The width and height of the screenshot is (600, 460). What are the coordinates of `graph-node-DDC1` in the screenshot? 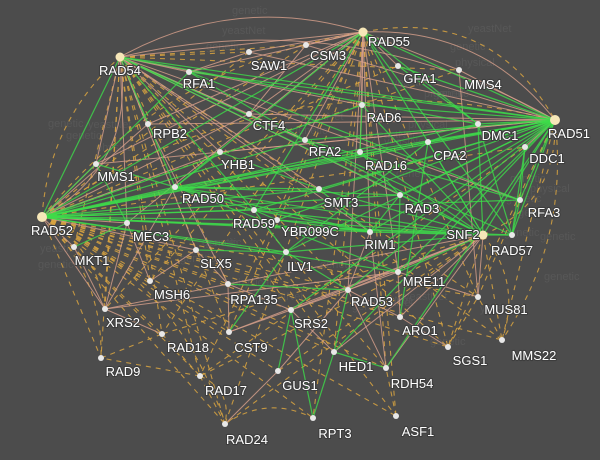 It's located at (525, 147).